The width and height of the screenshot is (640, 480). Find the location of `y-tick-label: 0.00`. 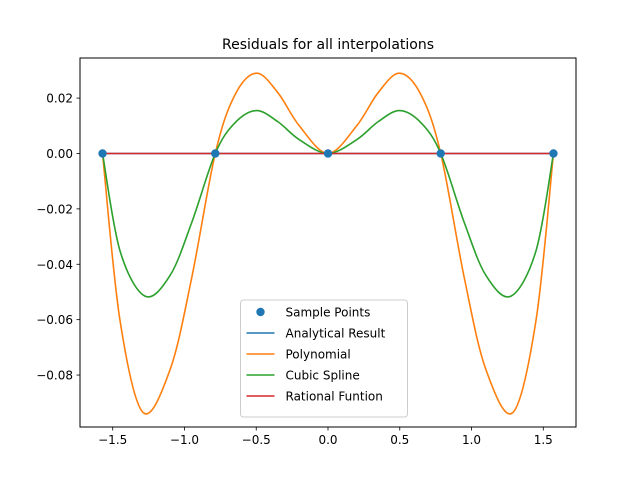

y-tick-label: 0.00 is located at coordinates (59, 154).